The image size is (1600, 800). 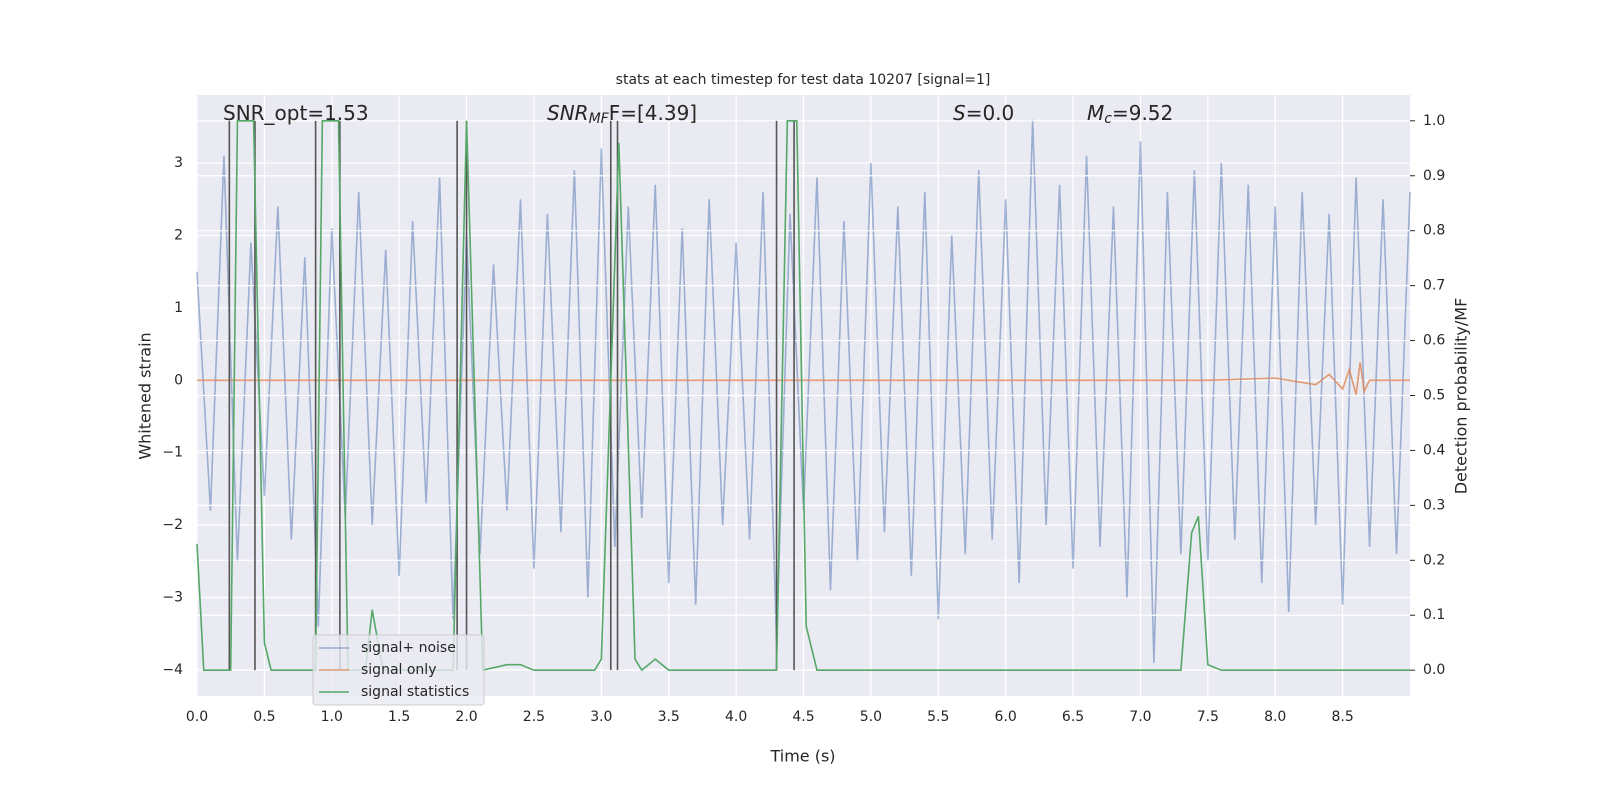 I want to click on y-tick-label: 1, so click(x=178, y=308).